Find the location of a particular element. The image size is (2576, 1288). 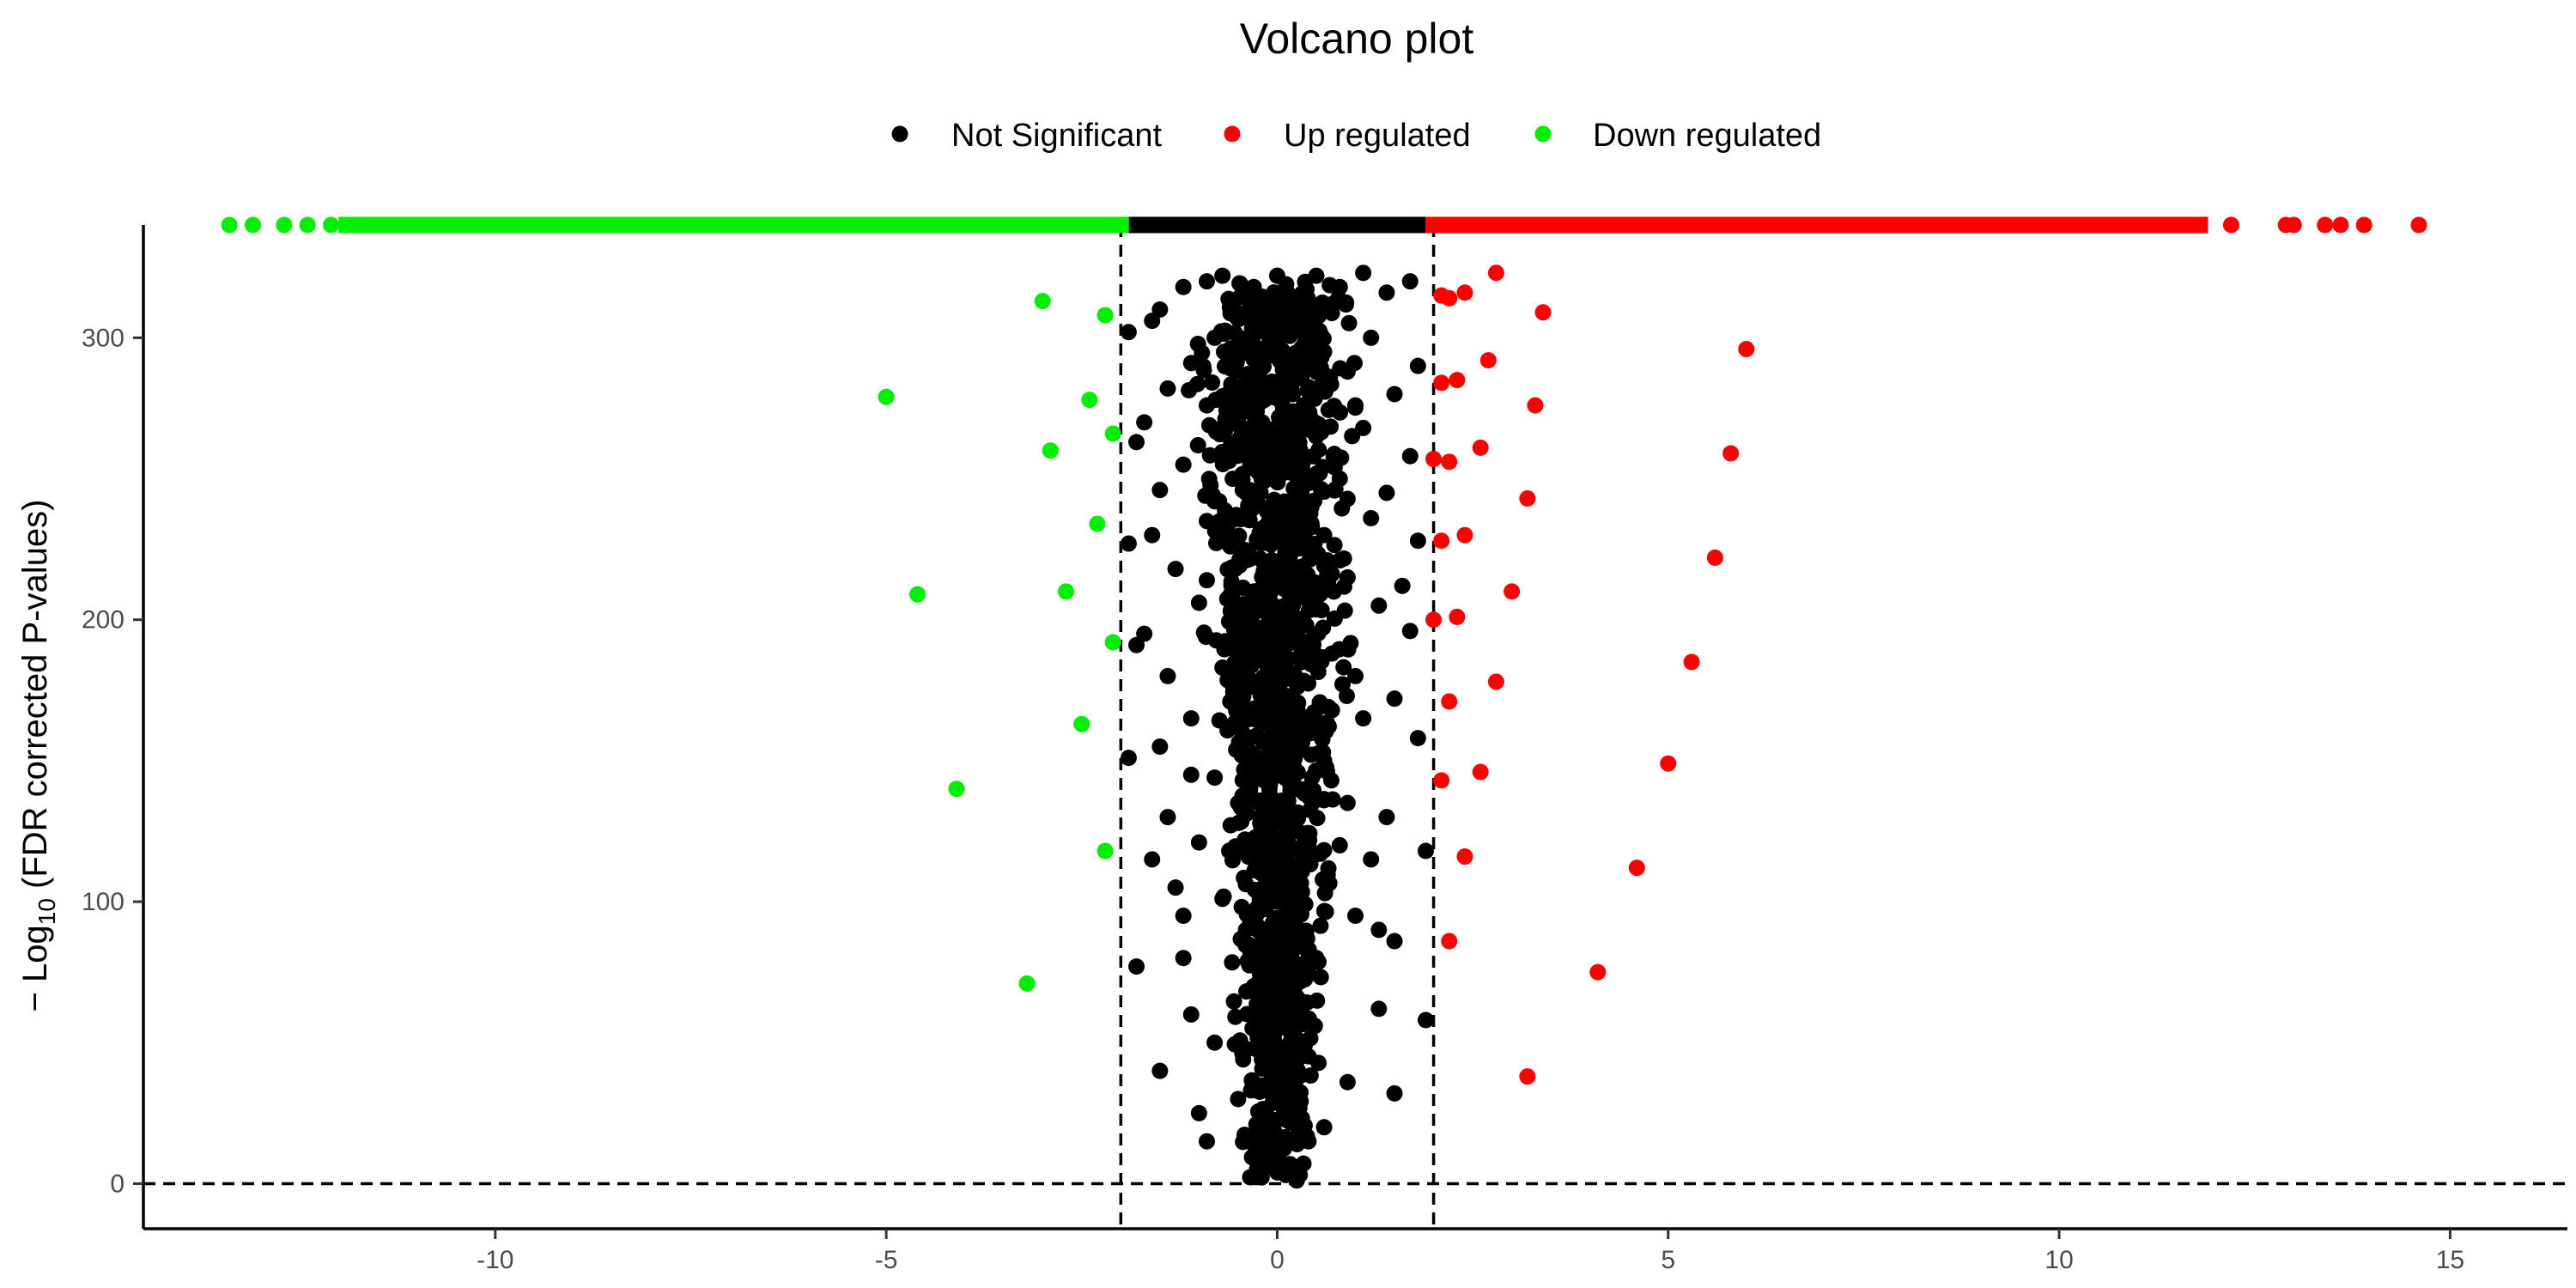

x-tick-label: 0 is located at coordinates (1277, 1260).